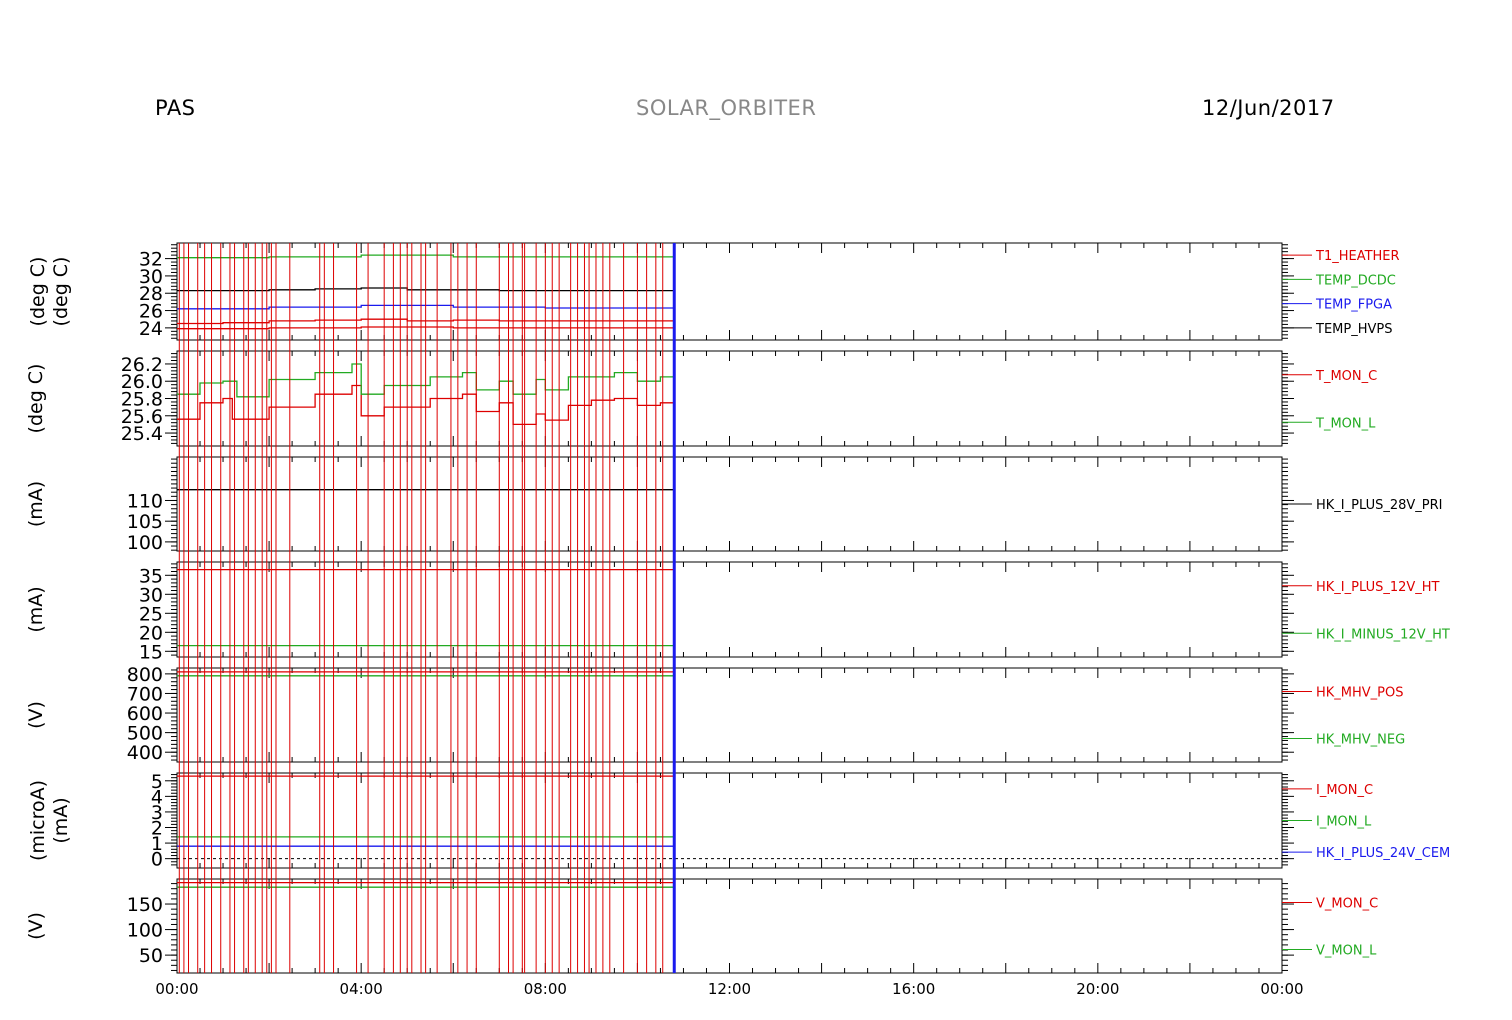  I want to click on y-tick-label: 25.4, so click(142, 434).